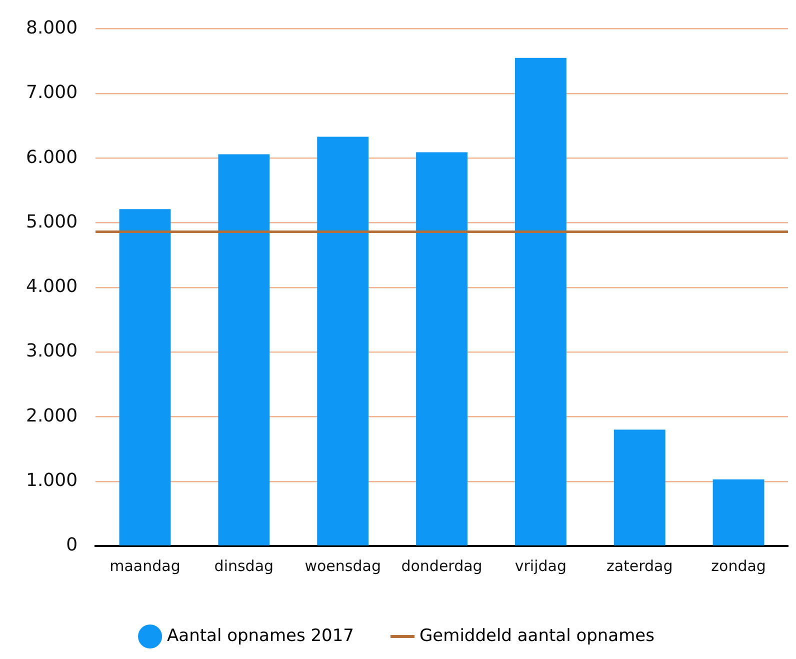  Describe the element at coordinates (52, 287) in the screenshot. I see `y-tick-label: 4.000` at that location.